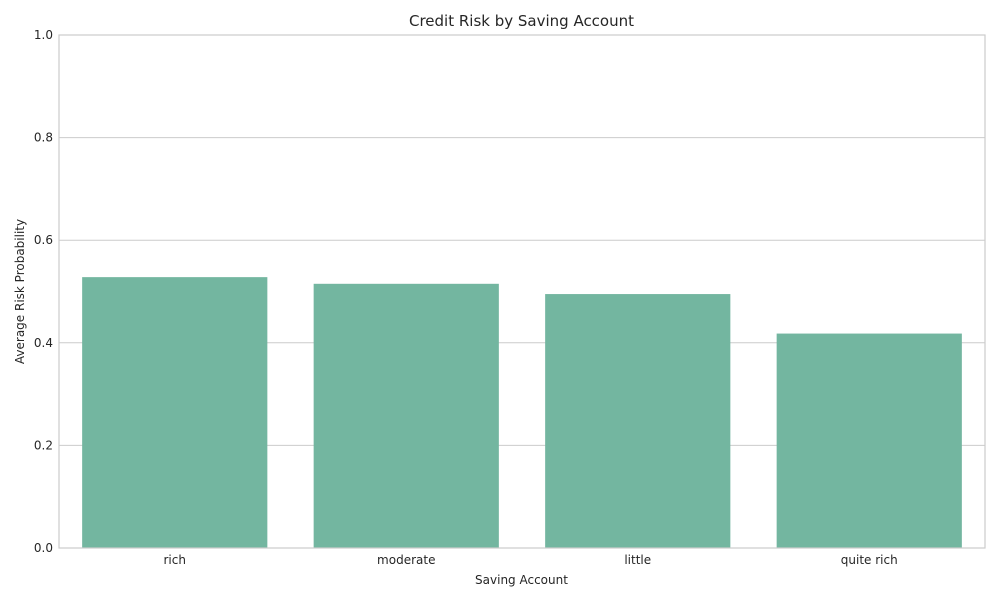 The width and height of the screenshot is (1000, 604). I want to click on x-axis-label: Saving Account, so click(521, 580).